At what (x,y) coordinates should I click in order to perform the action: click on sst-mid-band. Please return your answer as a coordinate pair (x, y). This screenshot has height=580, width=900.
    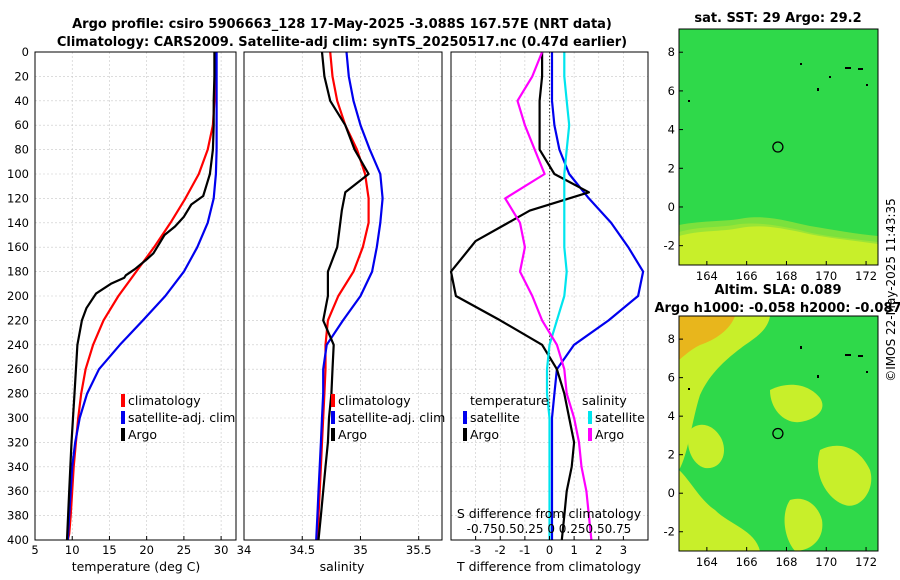
    Looking at the image, I should click on (778, 230).